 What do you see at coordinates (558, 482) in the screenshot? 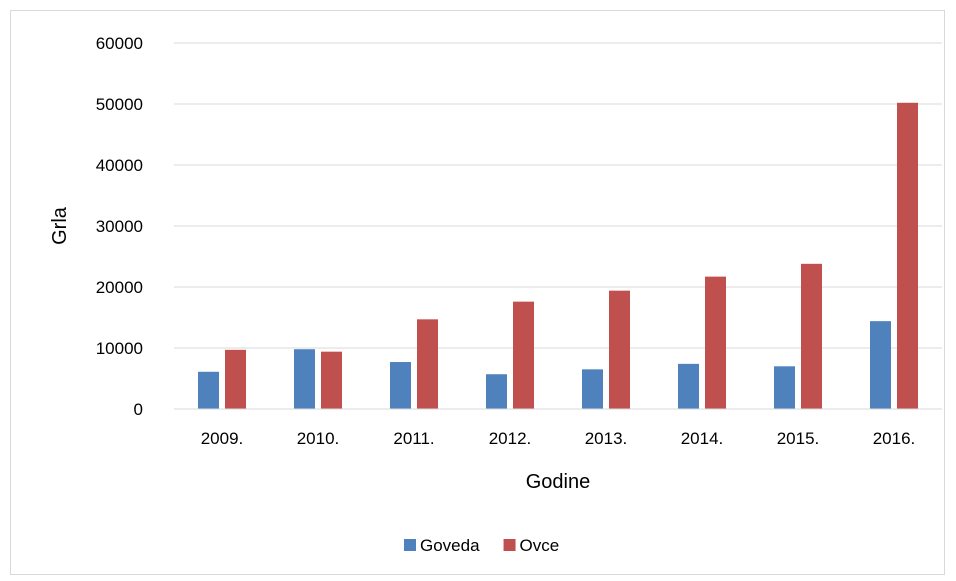
I see `x-axis-title: Godine` at bounding box center [558, 482].